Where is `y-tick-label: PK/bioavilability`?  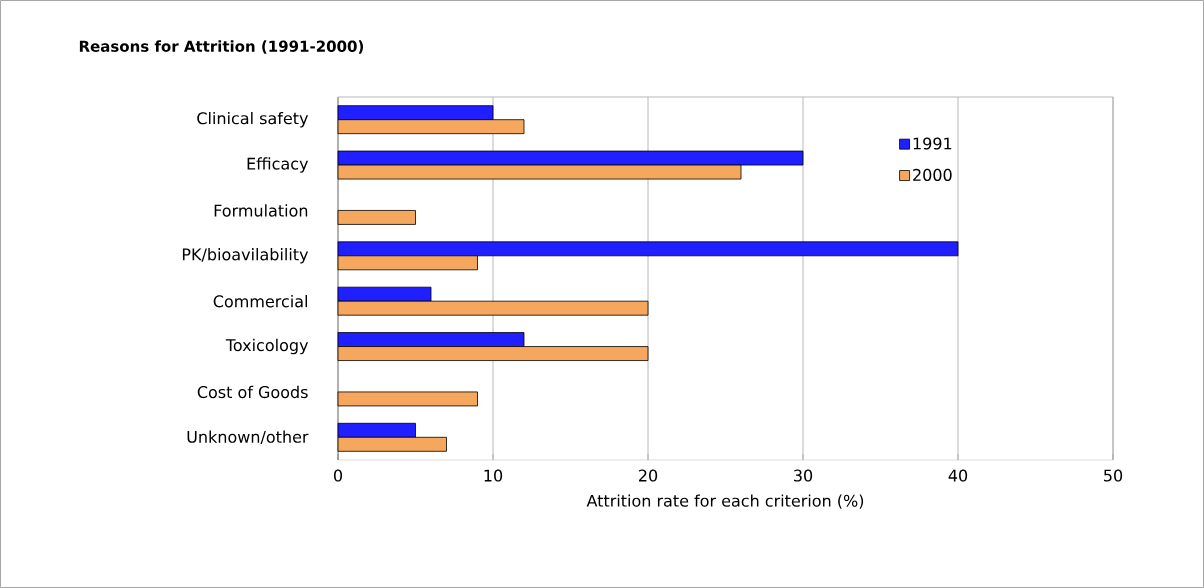 y-tick-label: PK/bioavilability is located at coordinates (245, 256).